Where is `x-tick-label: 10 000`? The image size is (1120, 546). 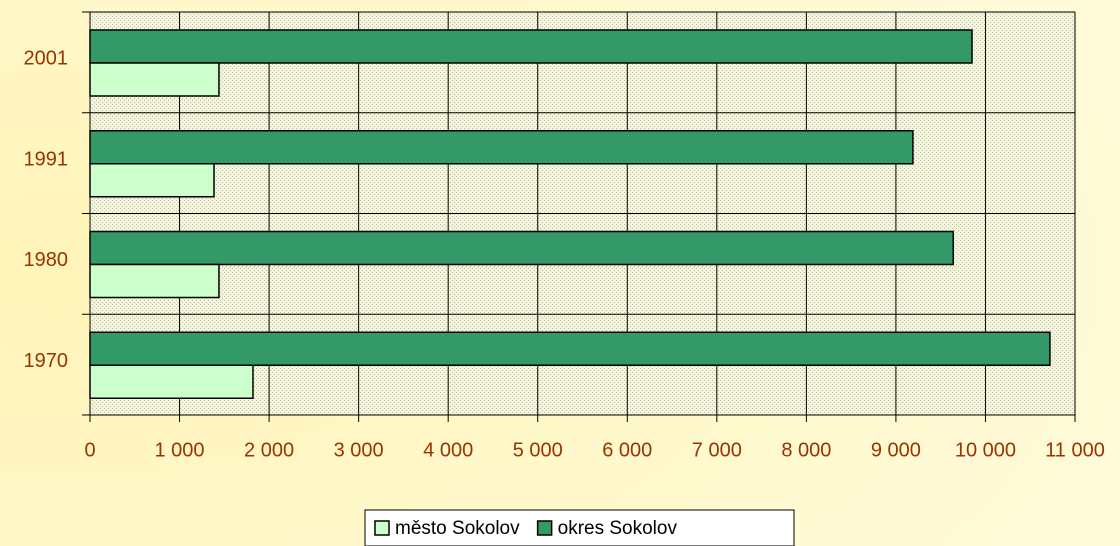
x-tick-label: 10 000 is located at coordinates (985, 450).